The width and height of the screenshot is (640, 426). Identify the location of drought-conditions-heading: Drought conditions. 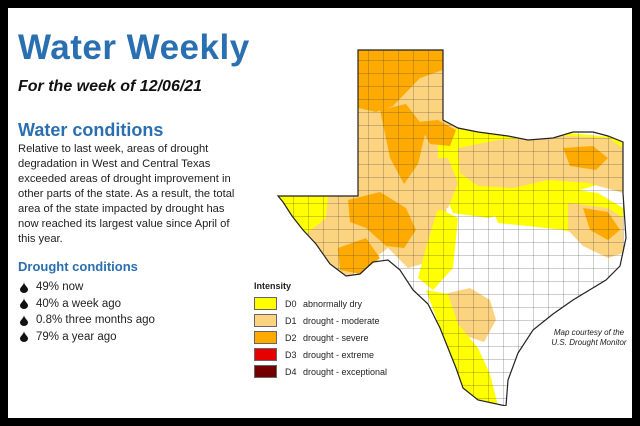
(78, 266).